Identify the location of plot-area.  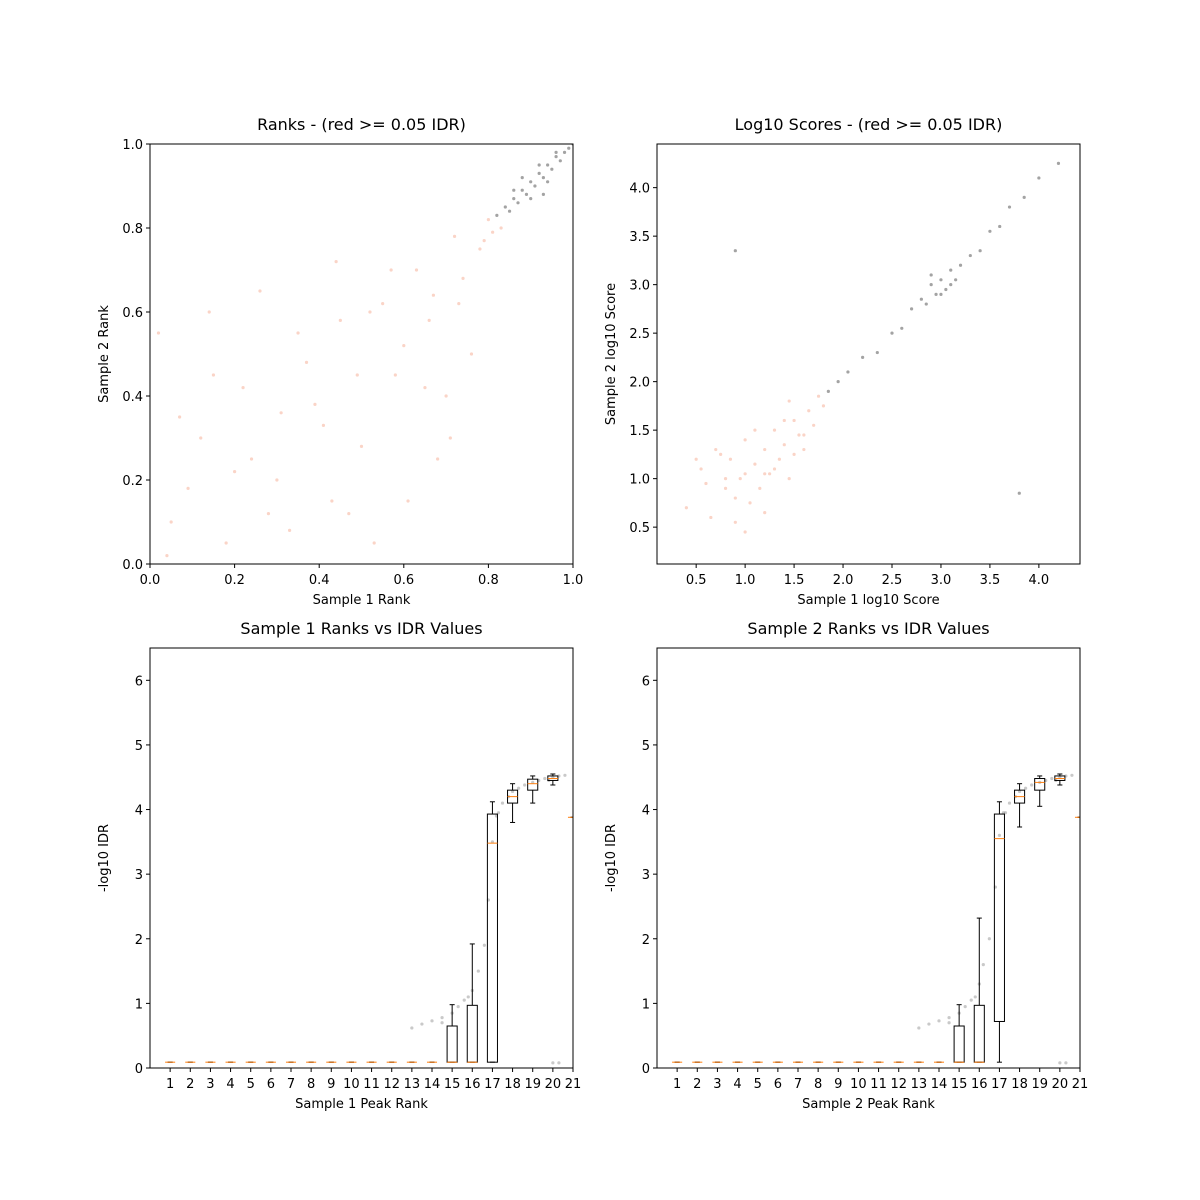
(369, 919).